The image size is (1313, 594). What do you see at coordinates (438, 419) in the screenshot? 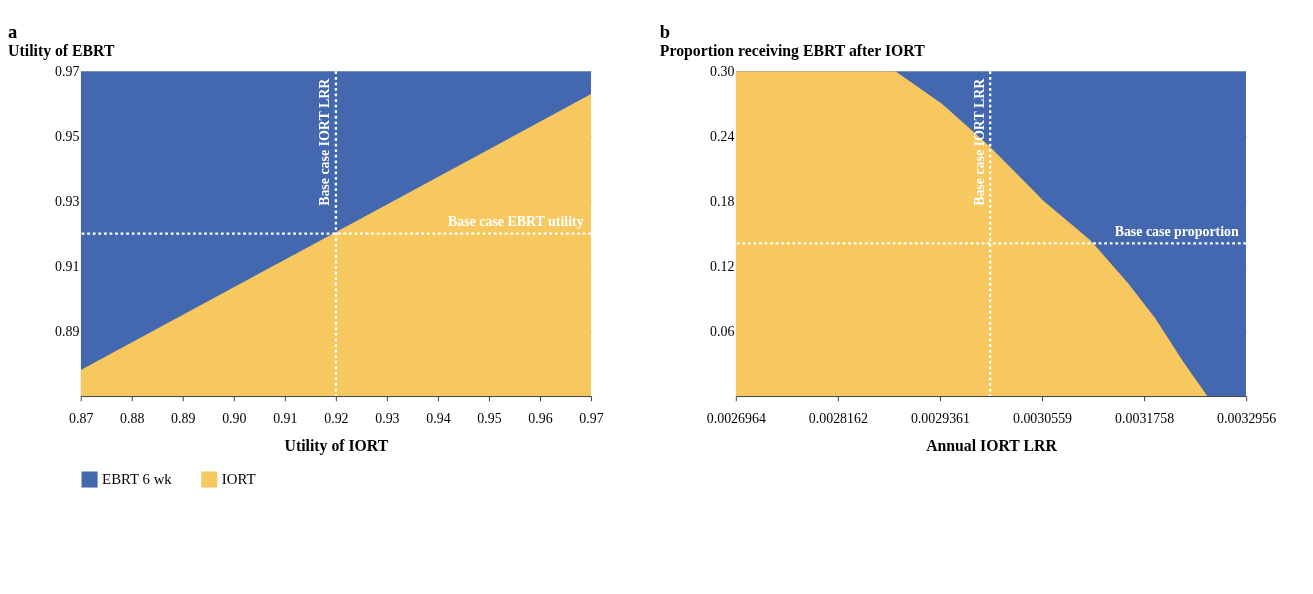
I see `x-tick-label: 0.94` at bounding box center [438, 419].